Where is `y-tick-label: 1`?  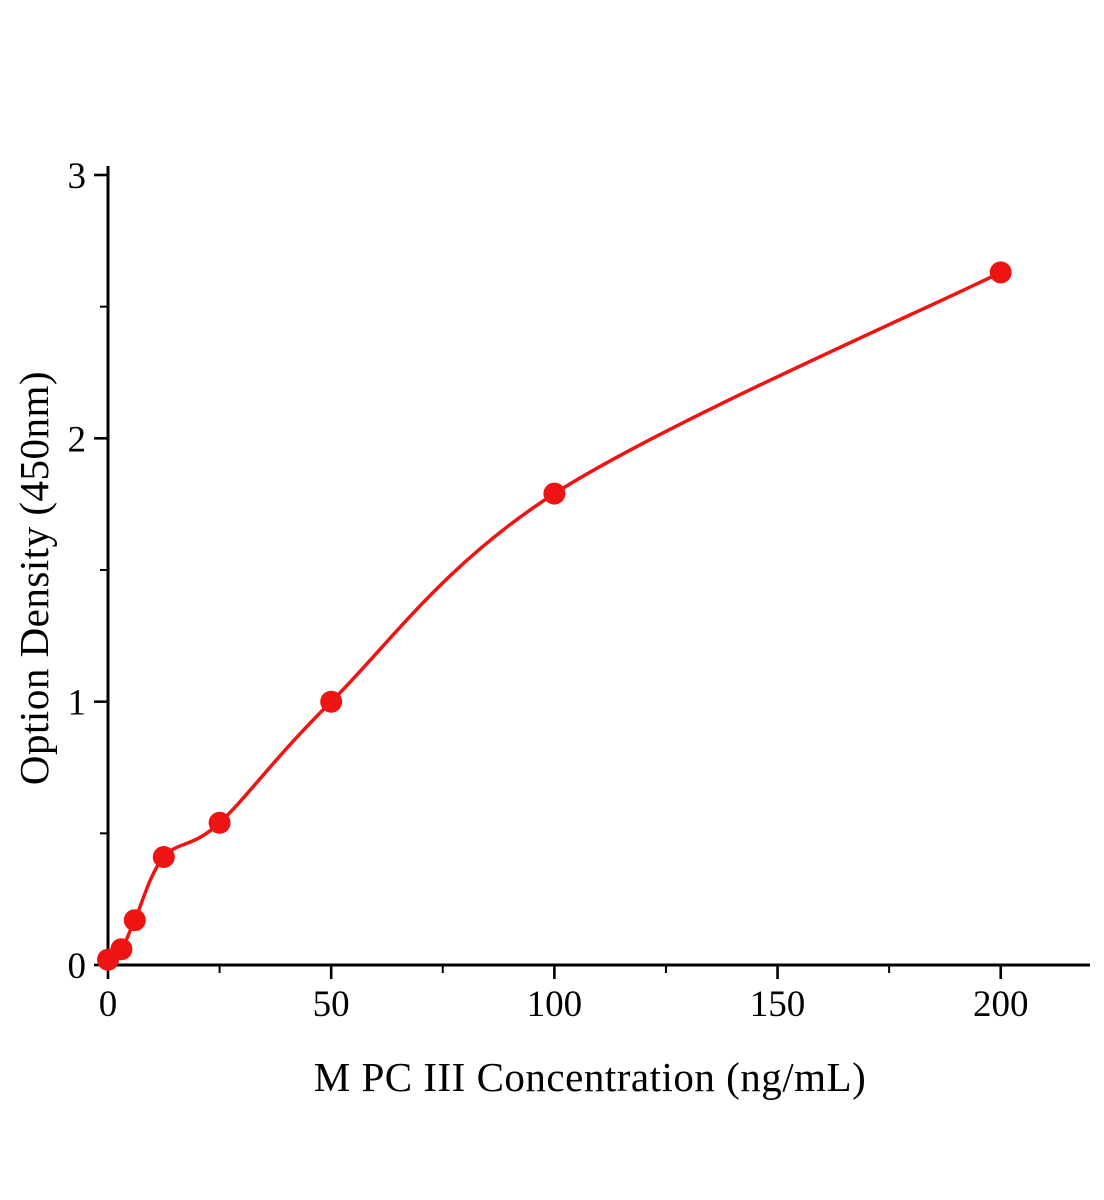
y-tick-label: 1 is located at coordinates (77, 703).